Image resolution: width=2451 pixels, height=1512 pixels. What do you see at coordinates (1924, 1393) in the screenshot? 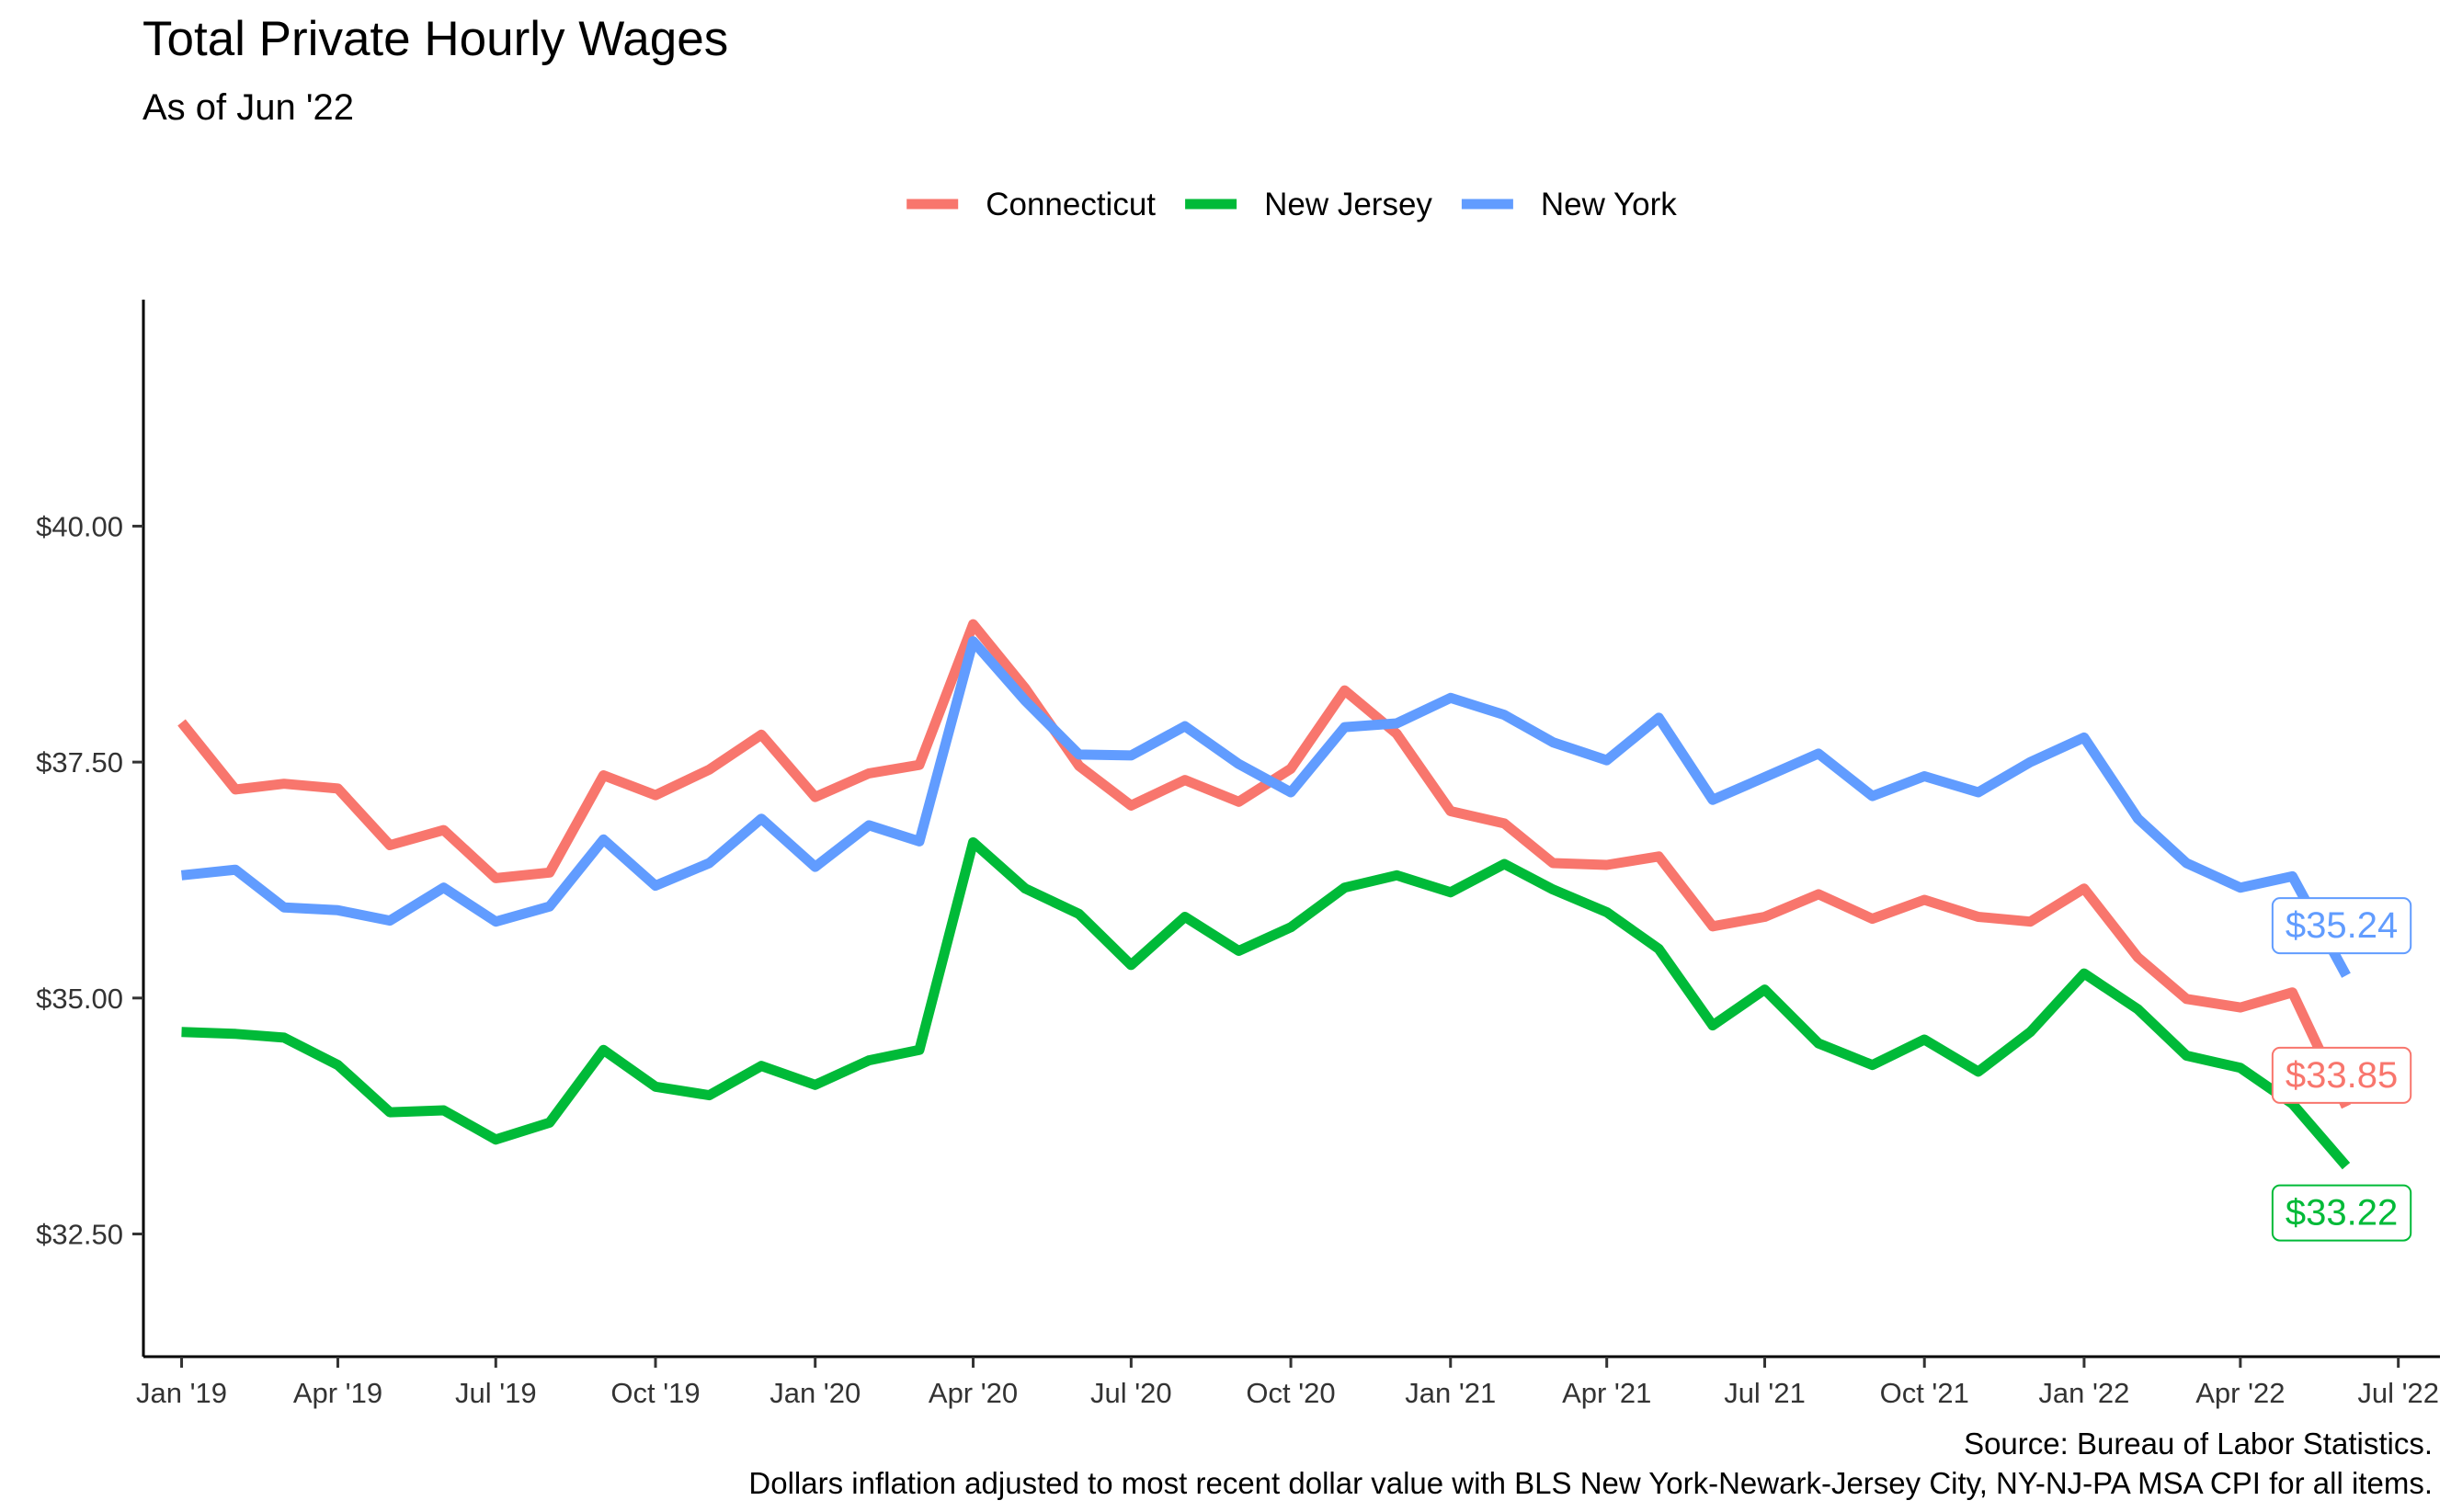
I see `x-tick-label: Oct '21` at bounding box center [1924, 1393].